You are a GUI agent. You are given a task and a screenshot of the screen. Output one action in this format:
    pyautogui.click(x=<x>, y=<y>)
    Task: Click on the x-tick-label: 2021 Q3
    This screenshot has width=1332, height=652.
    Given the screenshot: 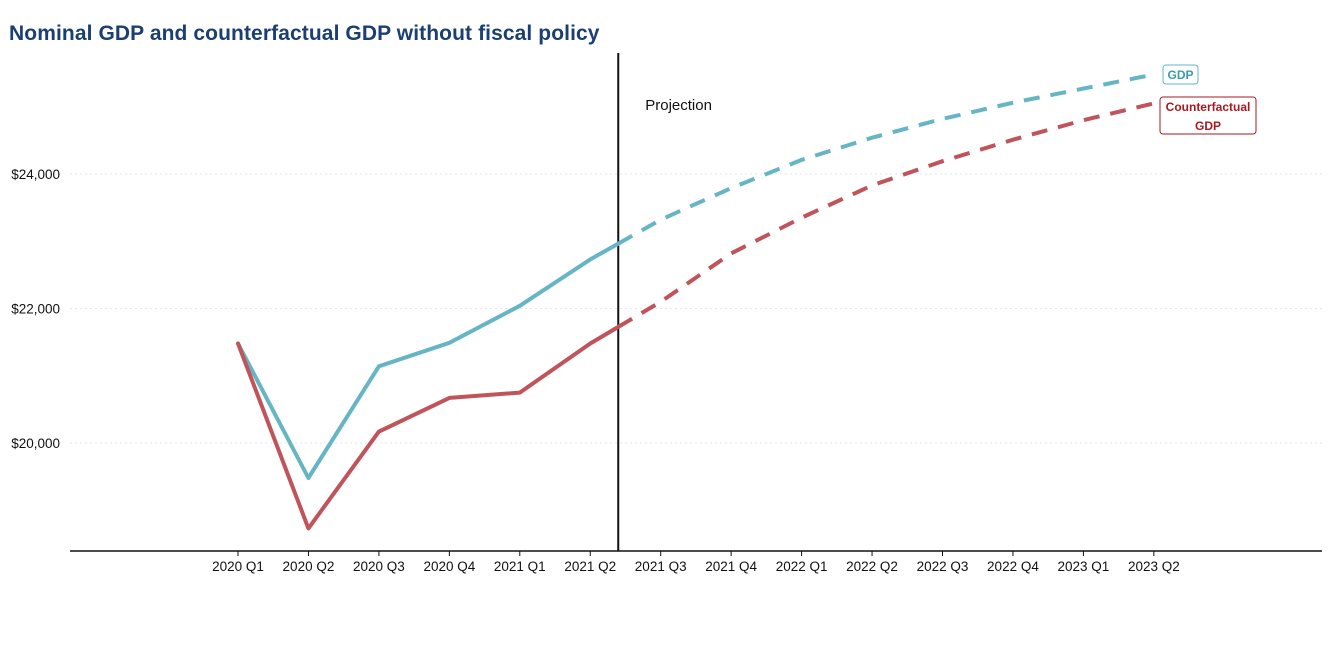 What is the action you would take?
    pyautogui.click(x=661, y=566)
    